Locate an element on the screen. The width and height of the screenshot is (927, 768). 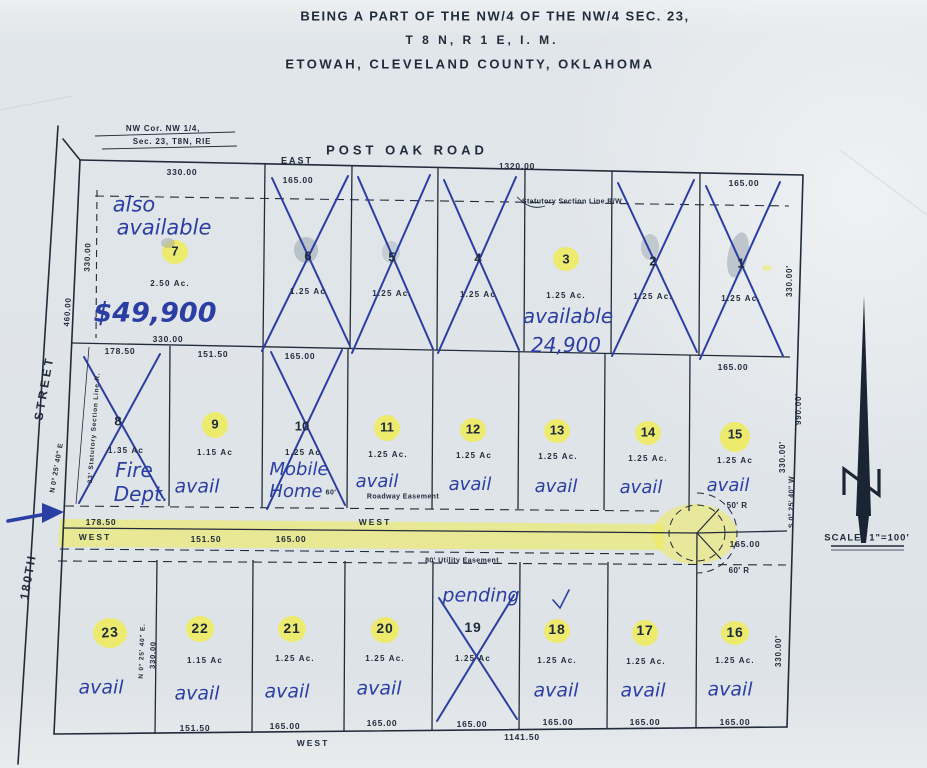
lot-number-6: 6 is located at coordinates (308, 256).